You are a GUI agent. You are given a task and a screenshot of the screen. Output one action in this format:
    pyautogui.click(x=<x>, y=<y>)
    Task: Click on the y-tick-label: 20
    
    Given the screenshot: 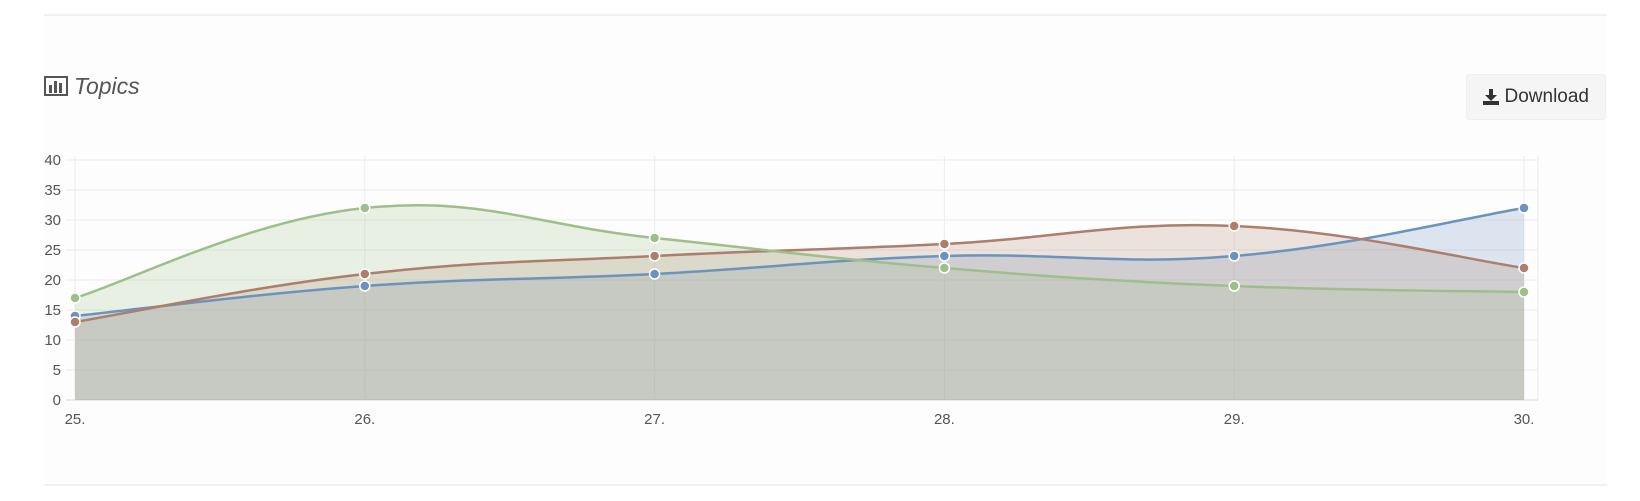 What is the action you would take?
    pyautogui.click(x=52, y=280)
    